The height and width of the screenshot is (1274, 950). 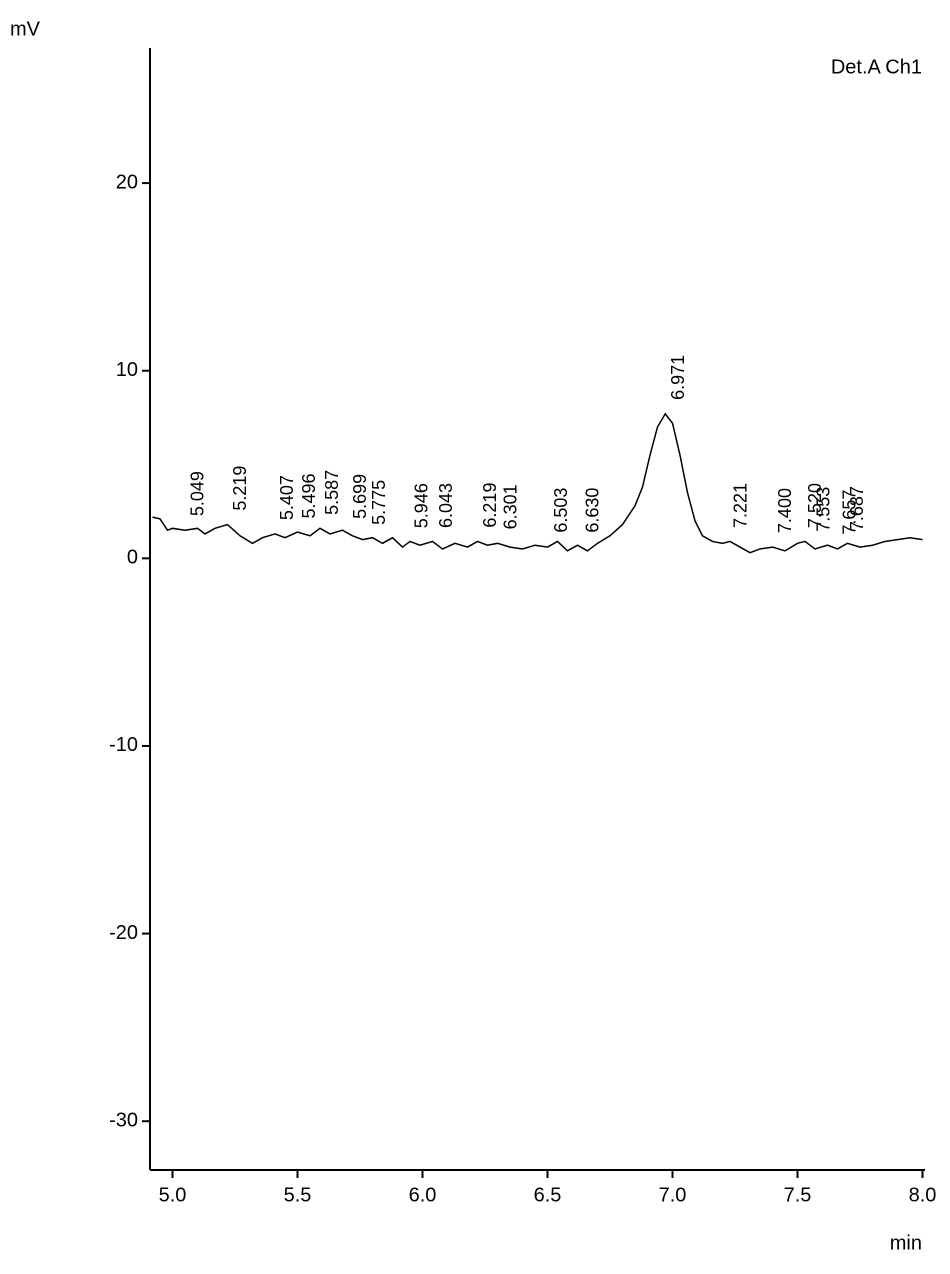 What do you see at coordinates (132, 558) in the screenshot?
I see `y-tick-label: 0` at bounding box center [132, 558].